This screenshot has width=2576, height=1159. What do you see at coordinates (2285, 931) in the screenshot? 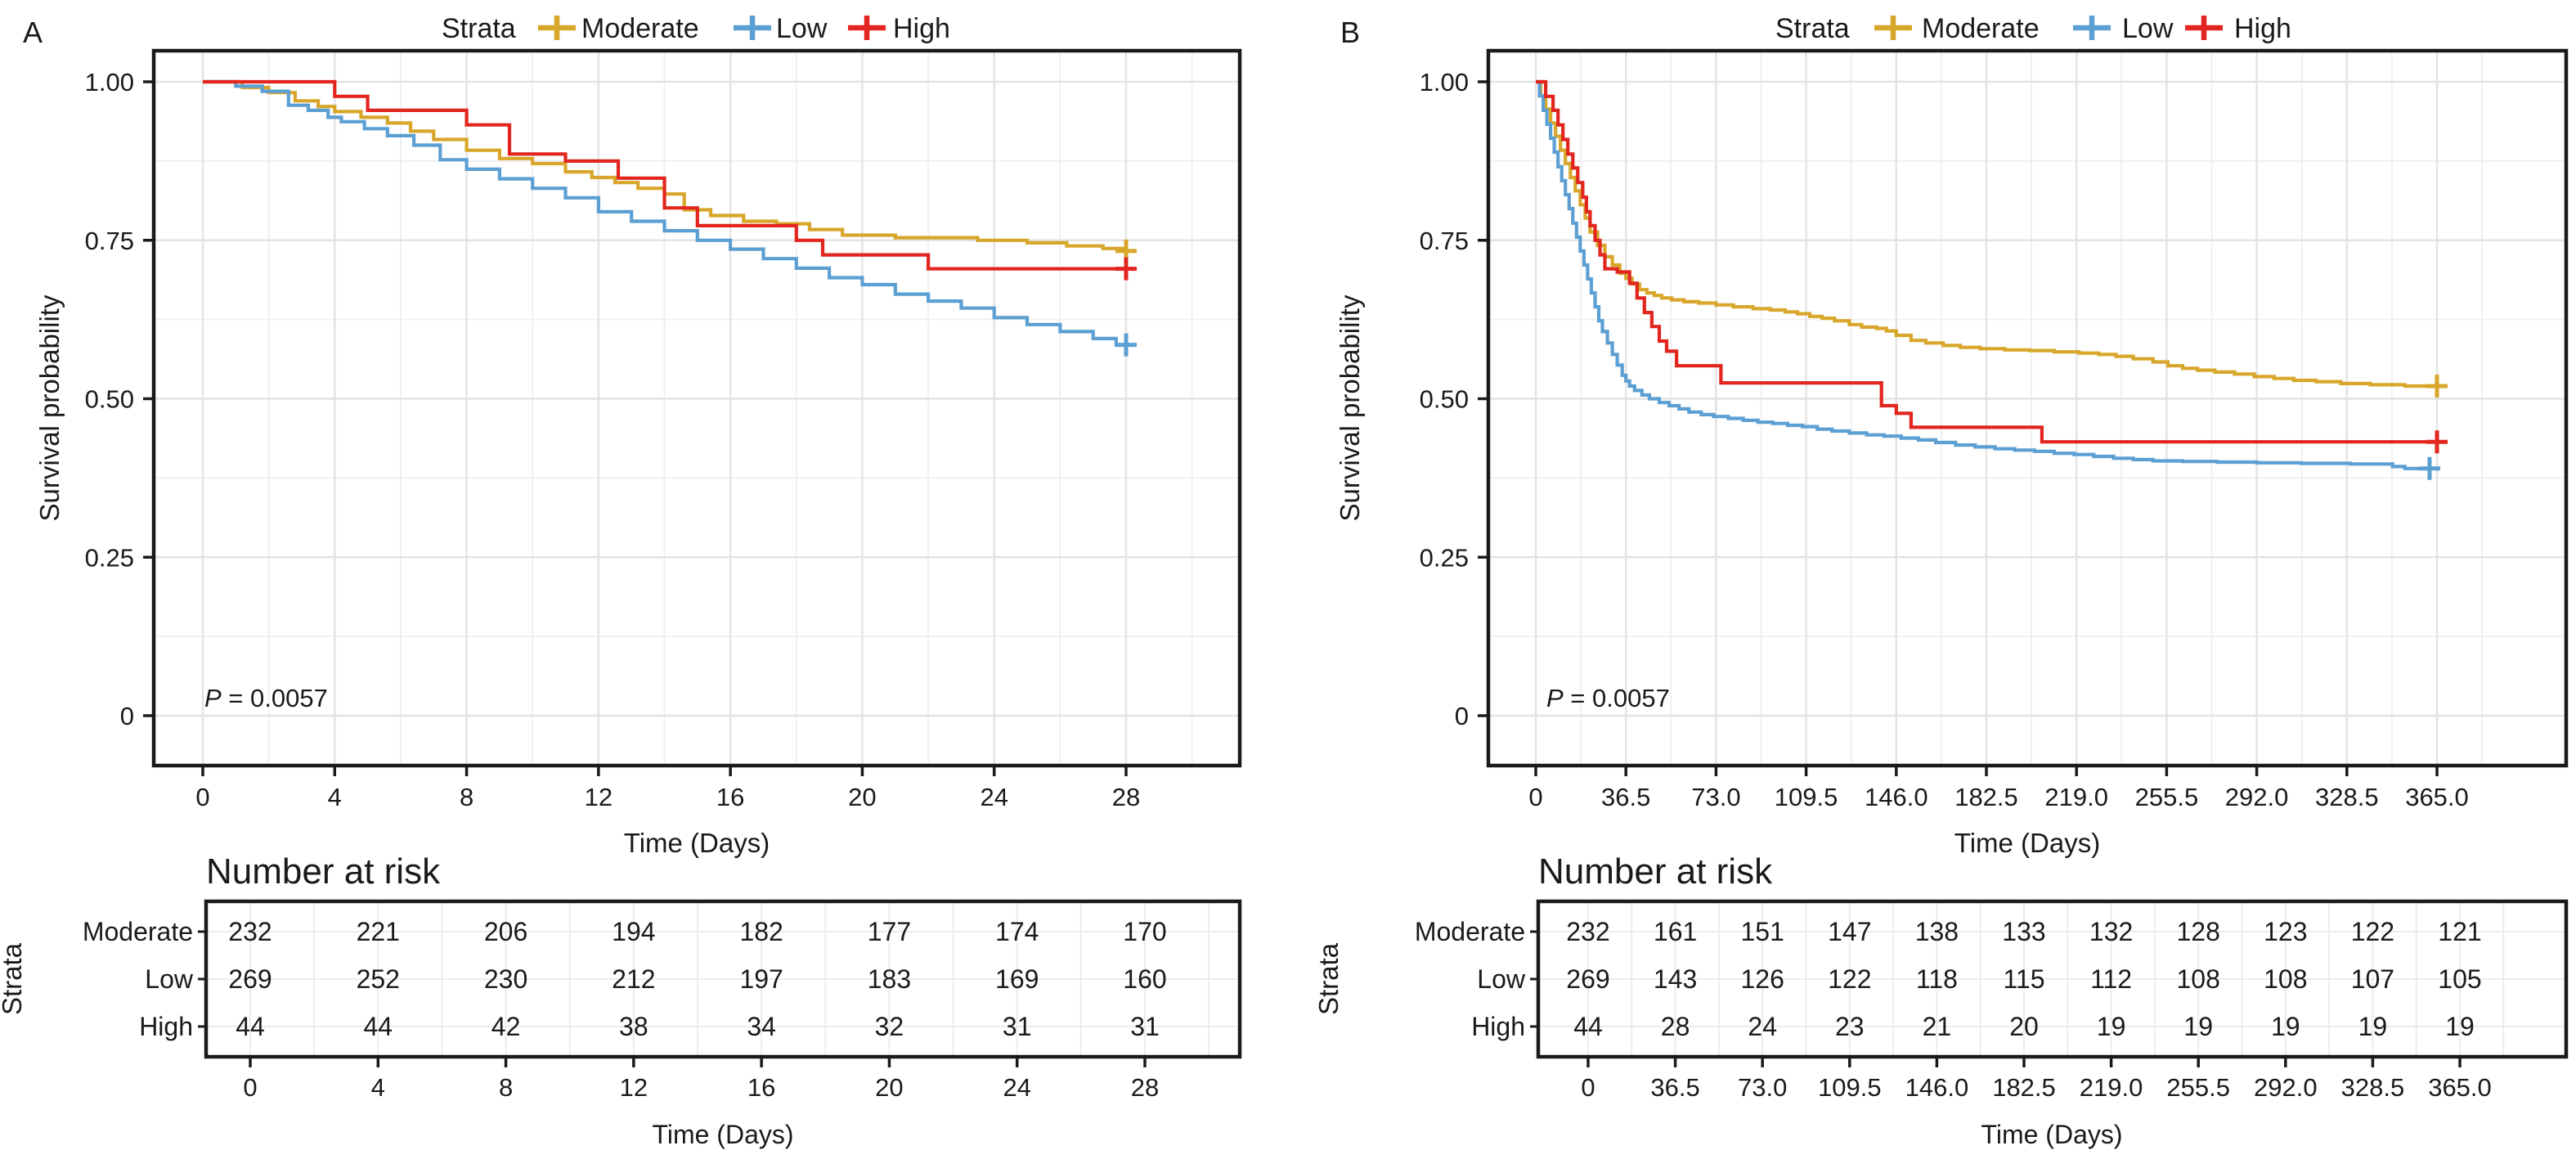
I see `risk-count: 123` at bounding box center [2285, 931].